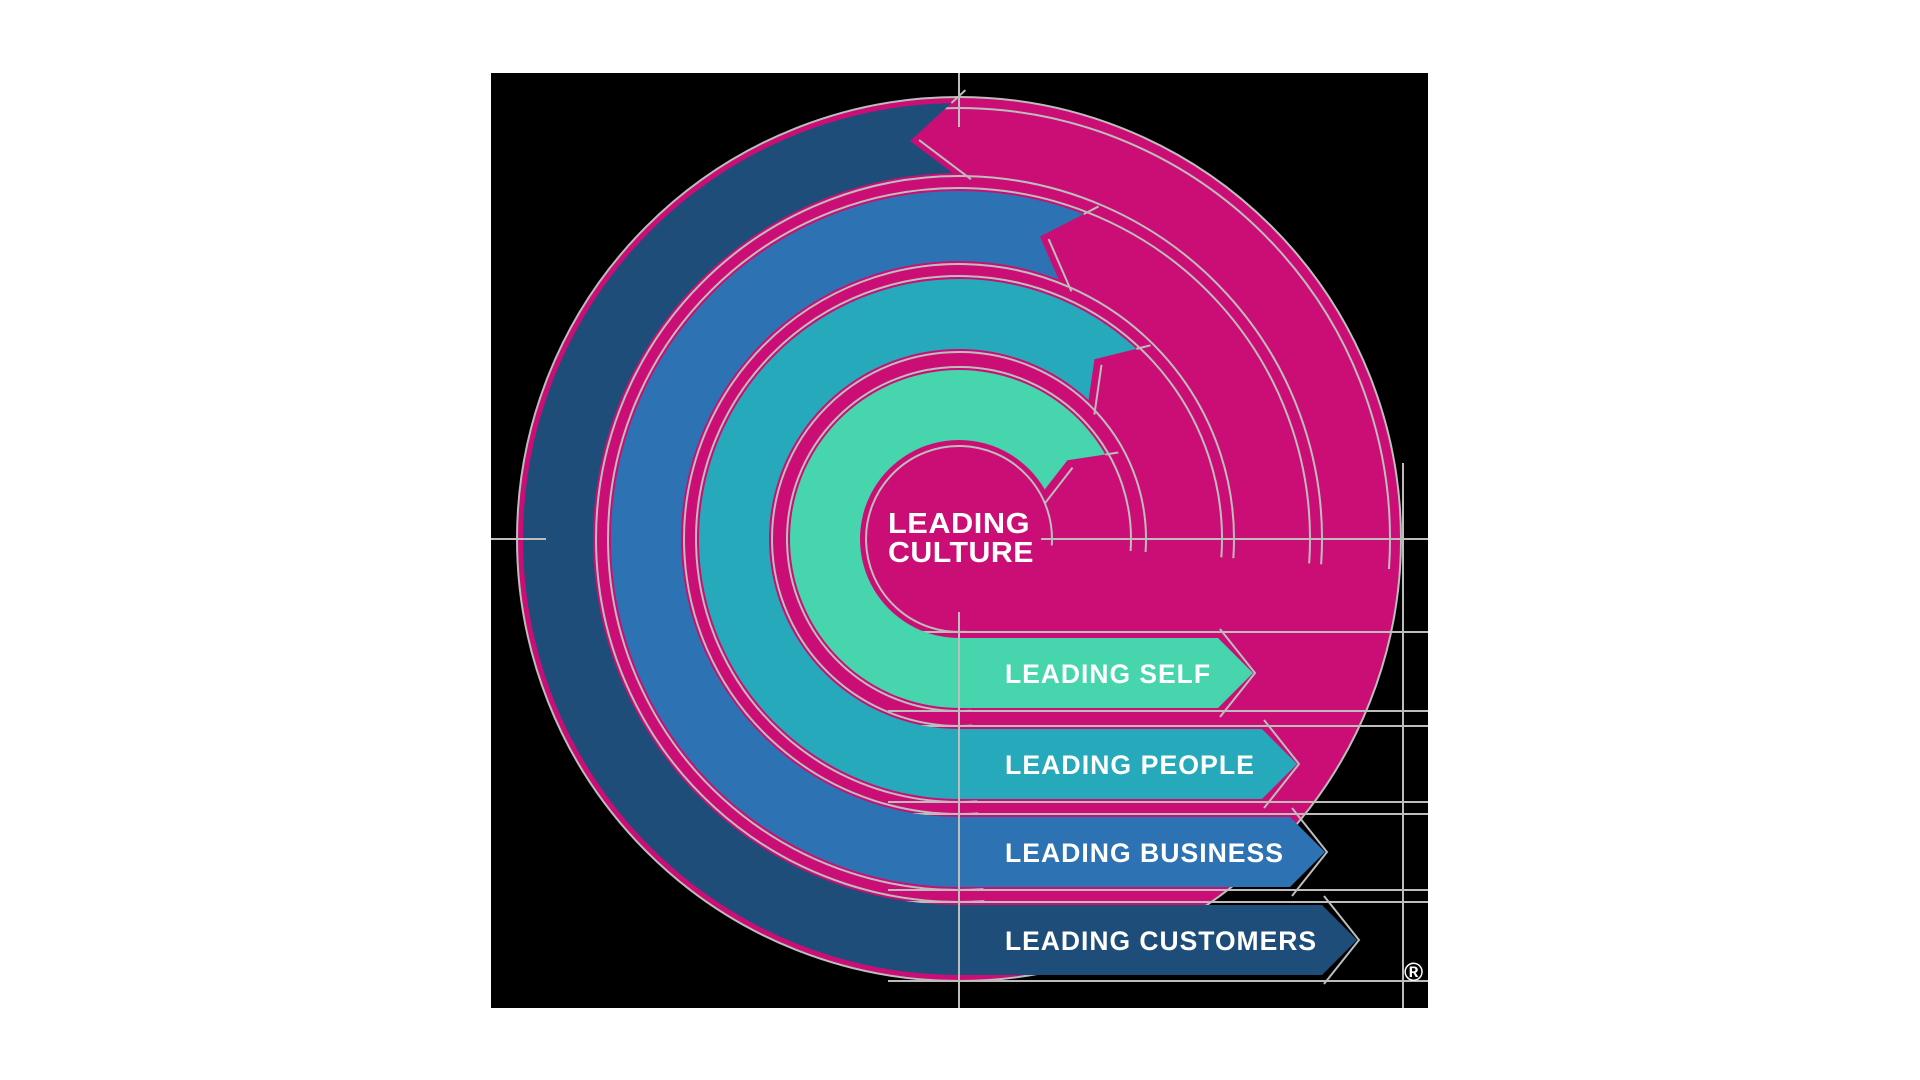  What do you see at coordinates (1161, 941) in the screenshot?
I see `ribbon-label-leading-customers: LEADING CUSTOMERS` at bounding box center [1161, 941].